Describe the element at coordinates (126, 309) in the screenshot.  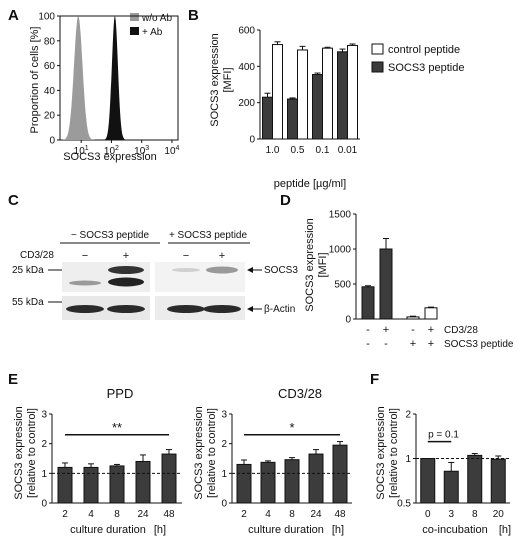
I see `blot-band-actin-lane2` at that location.